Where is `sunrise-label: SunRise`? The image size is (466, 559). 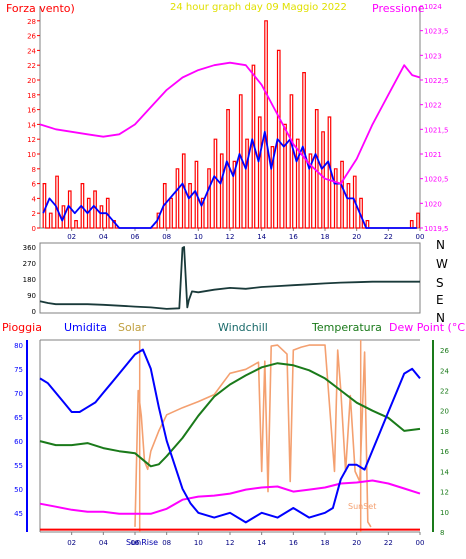
sunrise-label: SunRise is located at coordinates (142, 542).